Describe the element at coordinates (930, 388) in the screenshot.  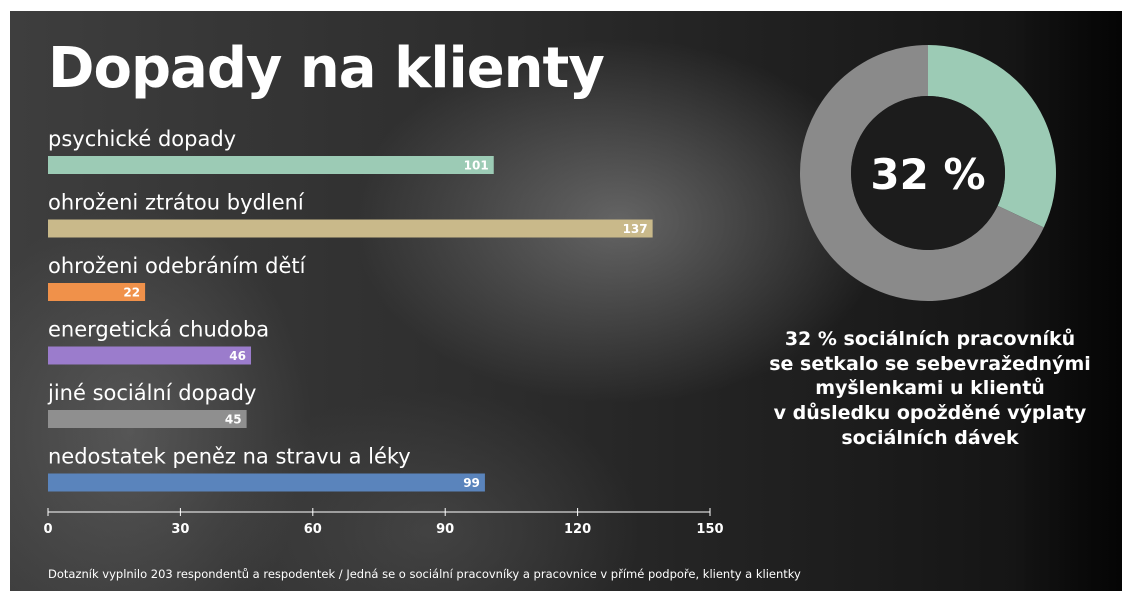
I see `caption-line: myšlenkami u klientů` at that location.